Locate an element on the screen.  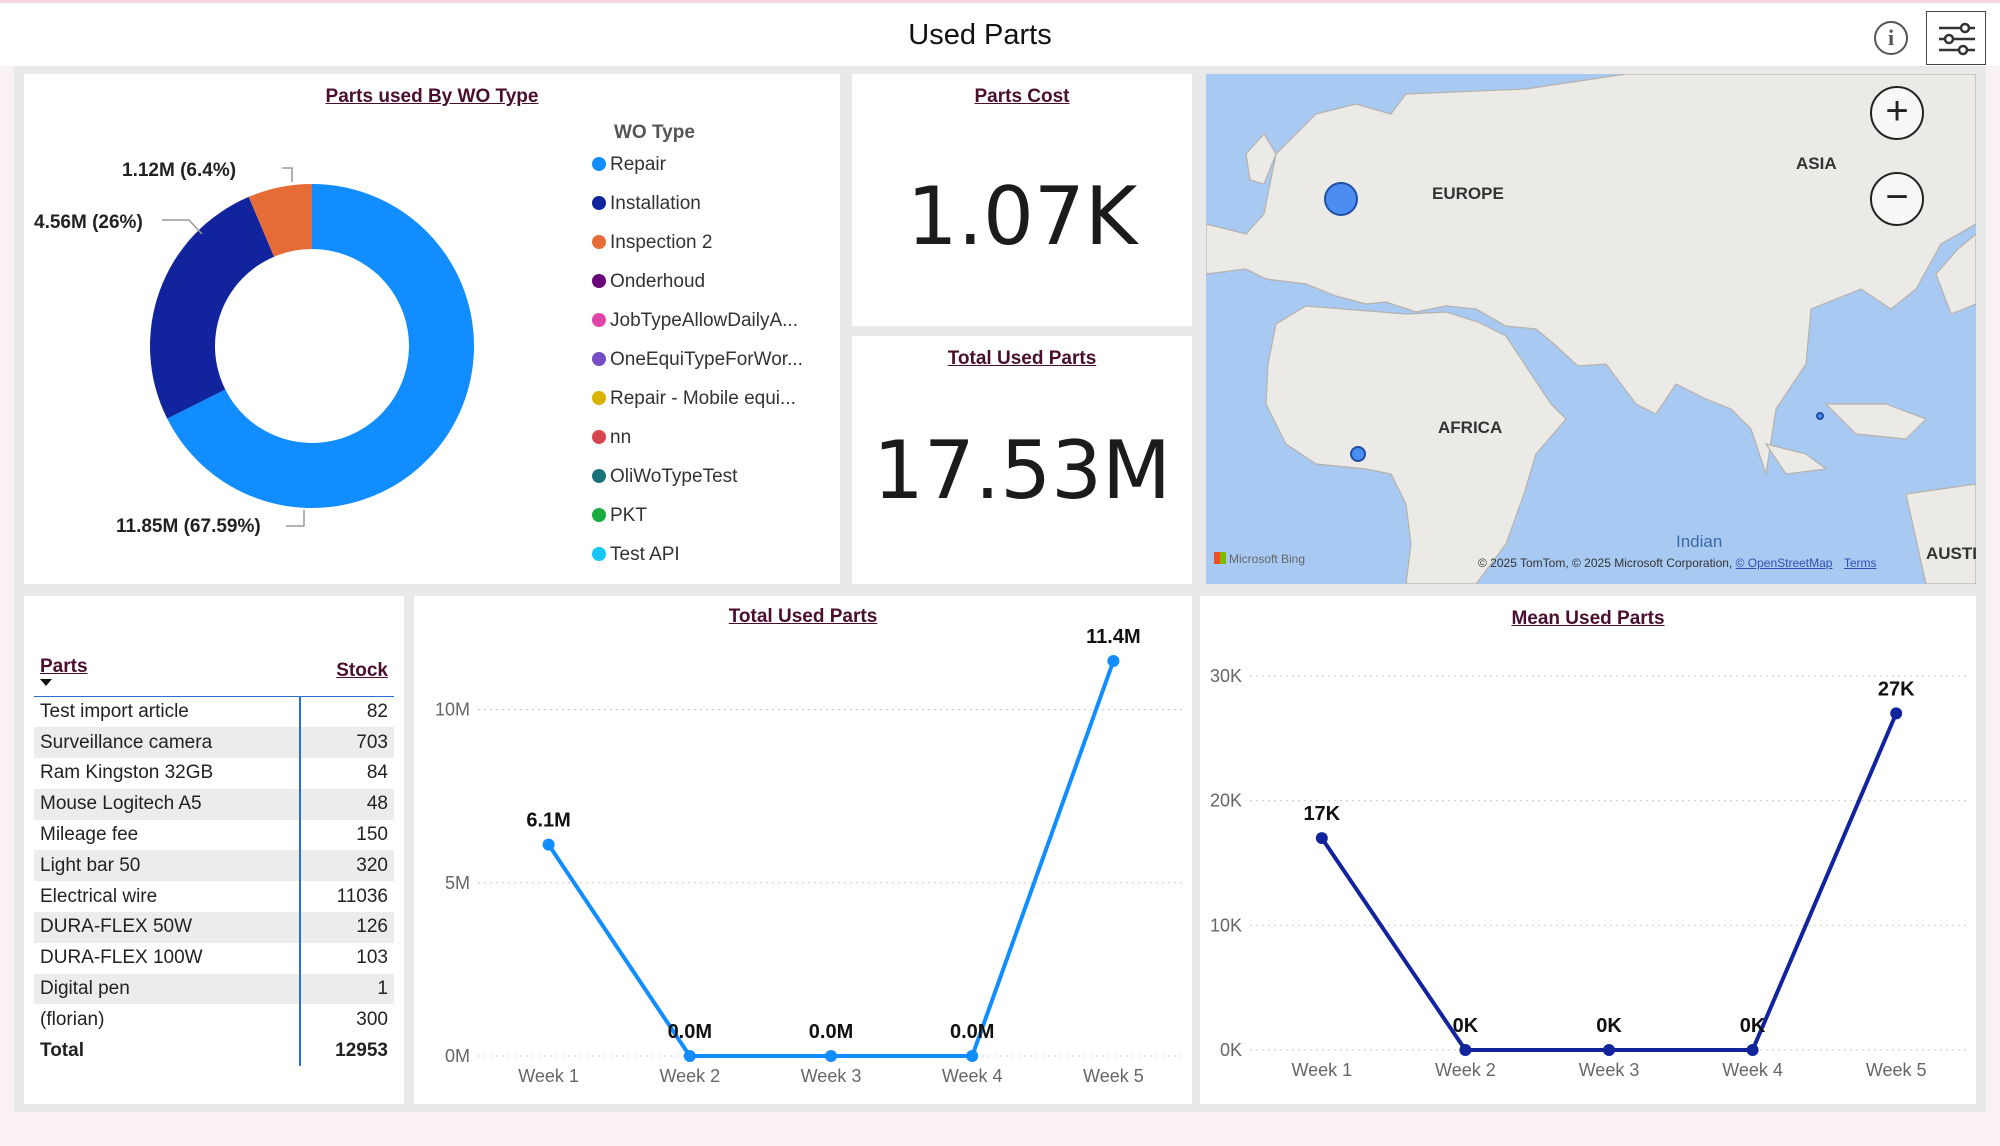
osm-link: © OpenStreetMap is located at coordinates (1784, 563).